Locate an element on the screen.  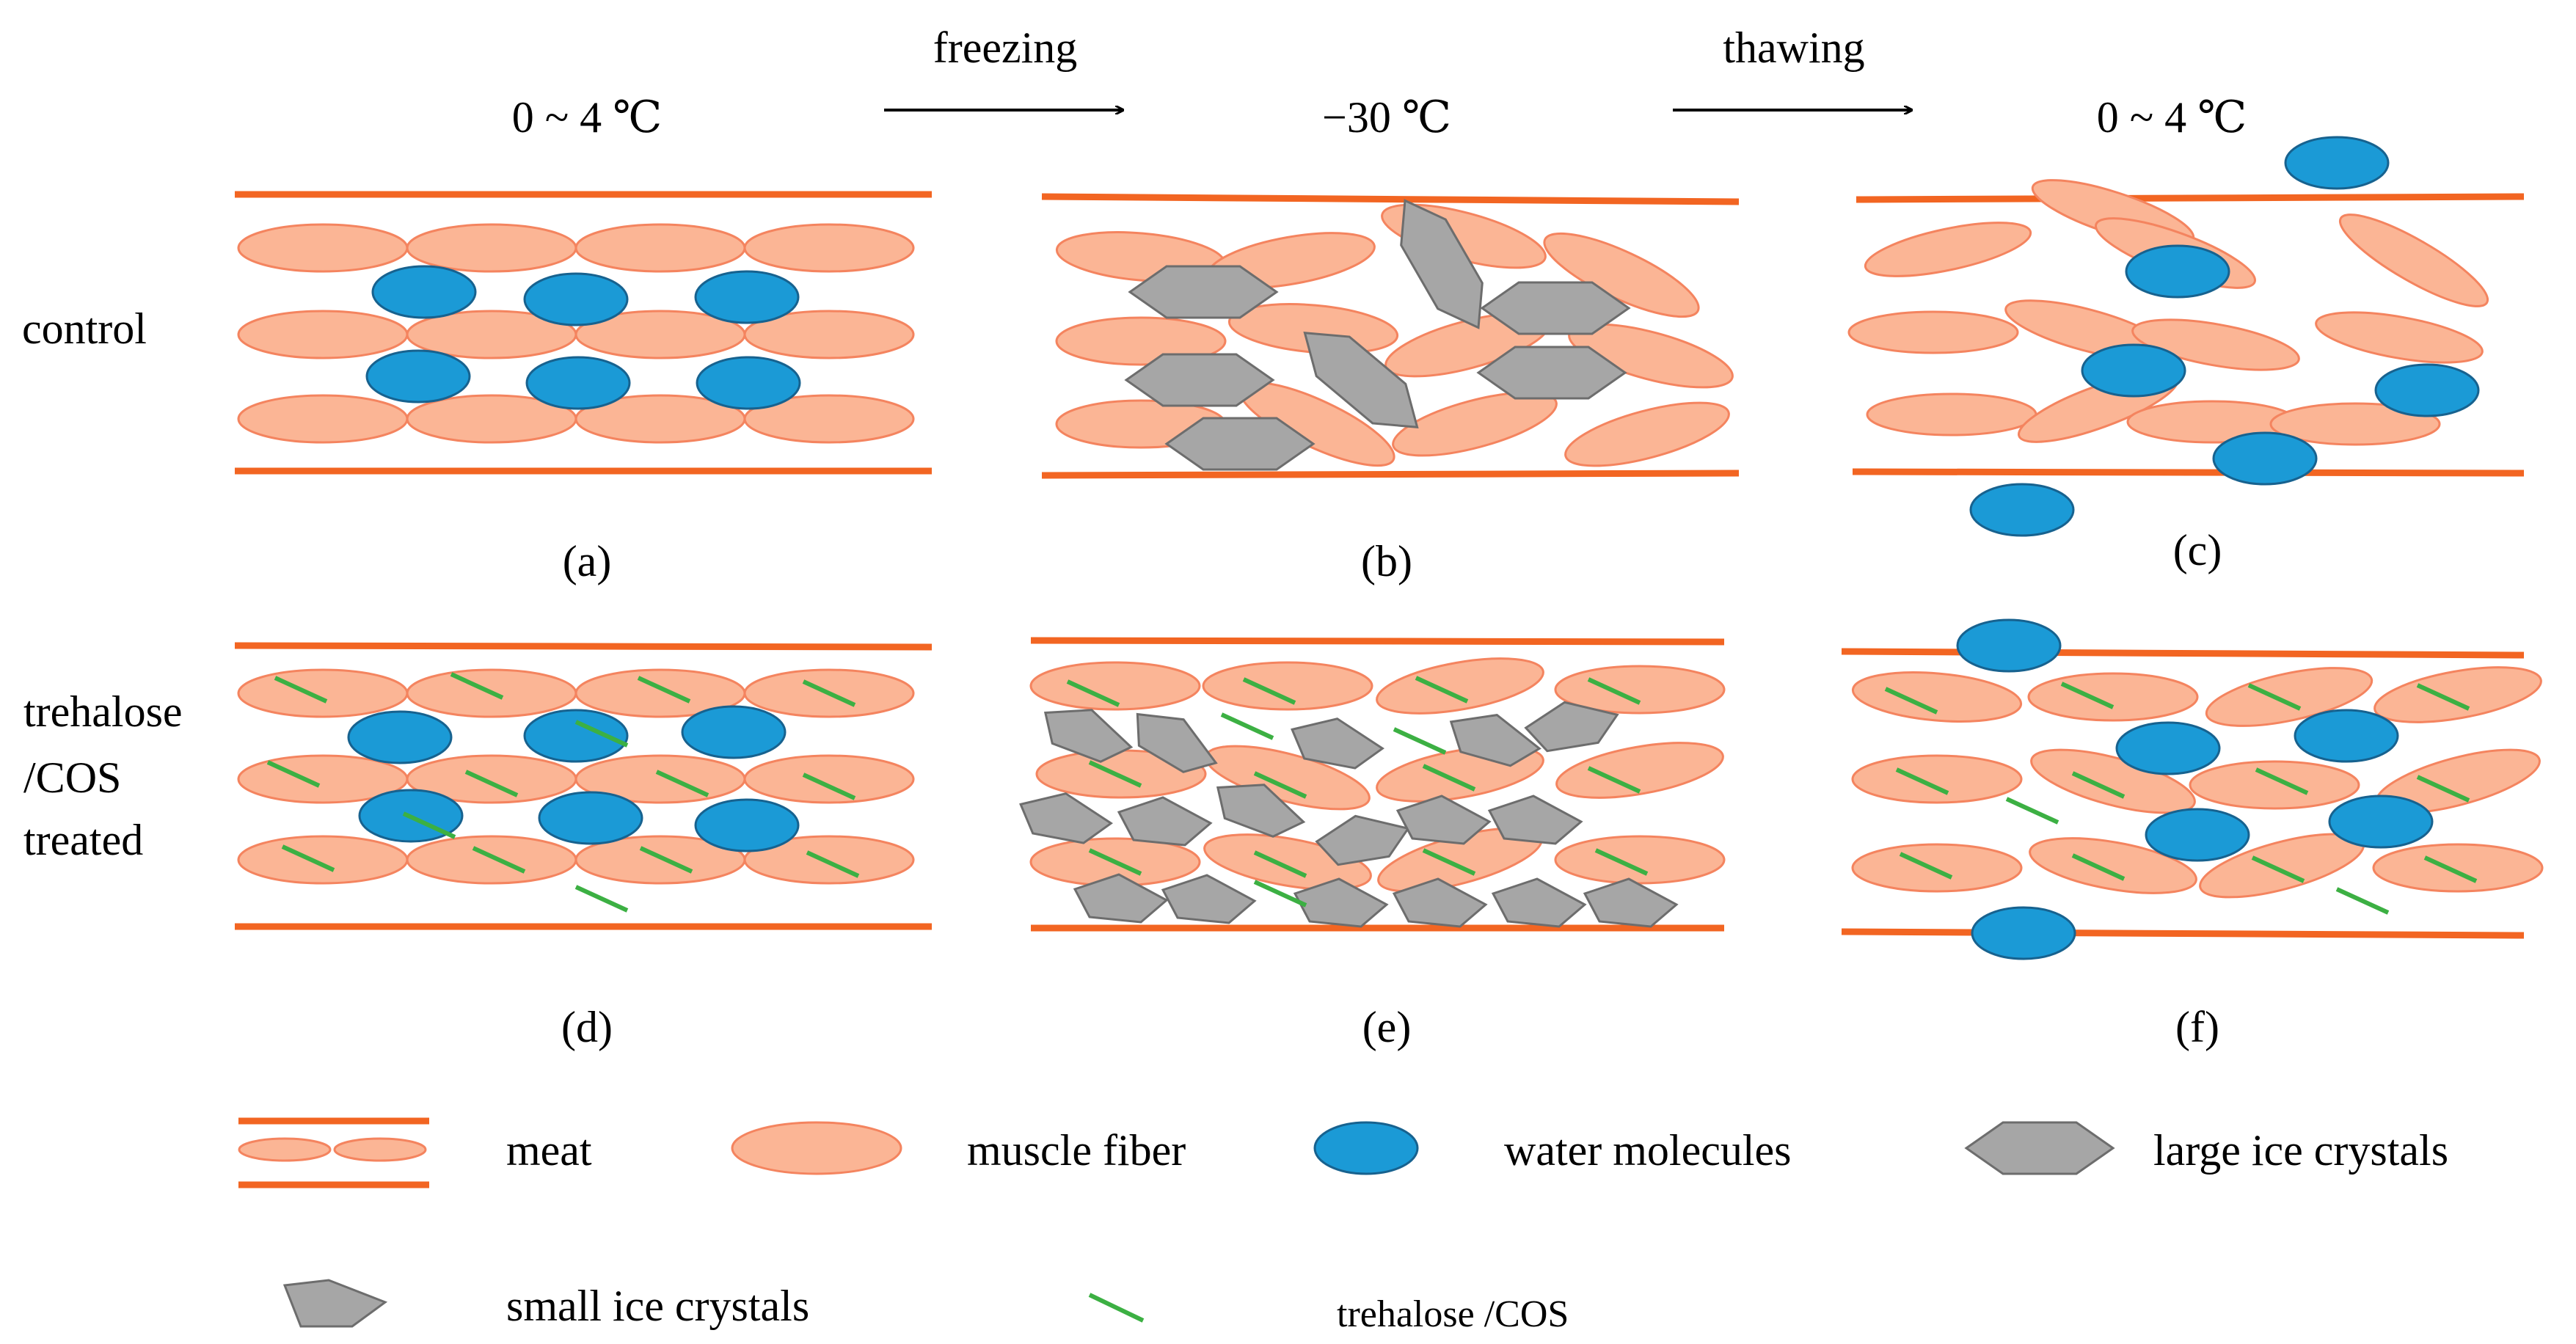
legend-water-molecule-symbol is located at coordinates (1366, 1148).